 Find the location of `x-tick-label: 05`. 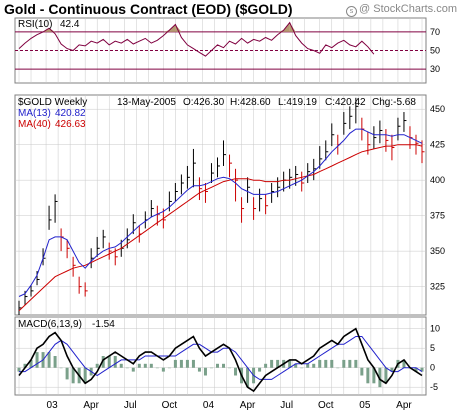

x-tick-label: 05 is located at coordinates (365, 405).